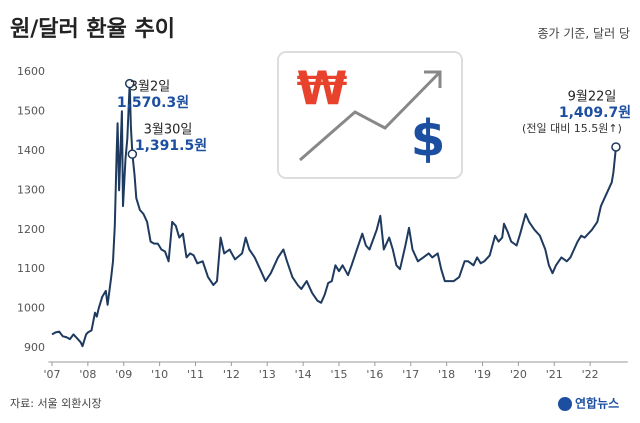  Describe the element at coordinates (565, 404) in the screenshot. I see `logo-icon` at that location.